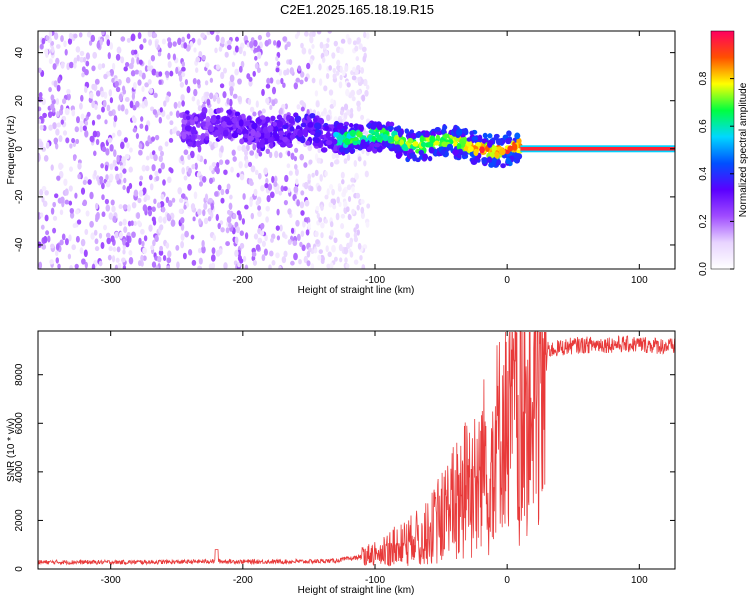  I want to click on colorbar-tick-label: 0.6, so click(703, 126).